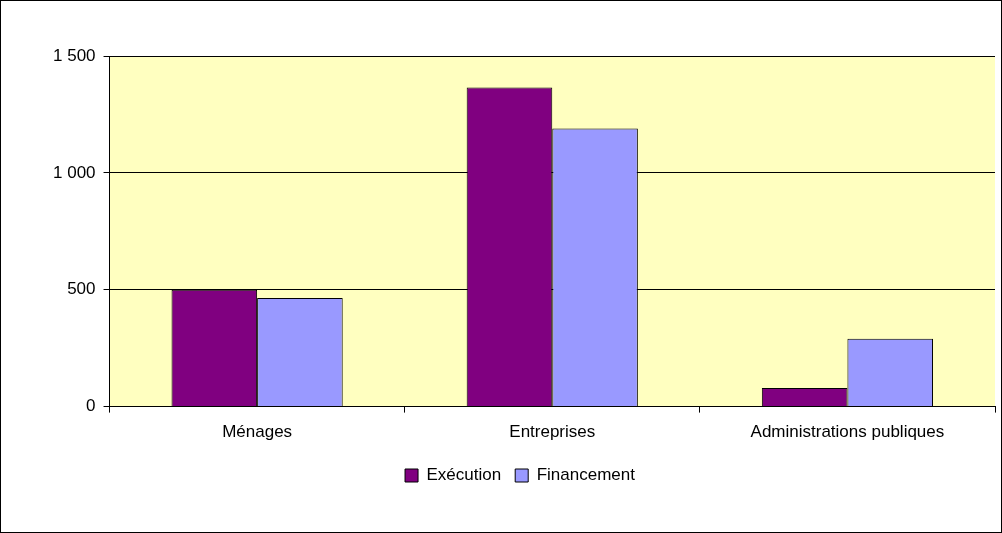 This screenshot has width=1002, height=533. I want to click on legend-label: Exécution, so click(464, 475).